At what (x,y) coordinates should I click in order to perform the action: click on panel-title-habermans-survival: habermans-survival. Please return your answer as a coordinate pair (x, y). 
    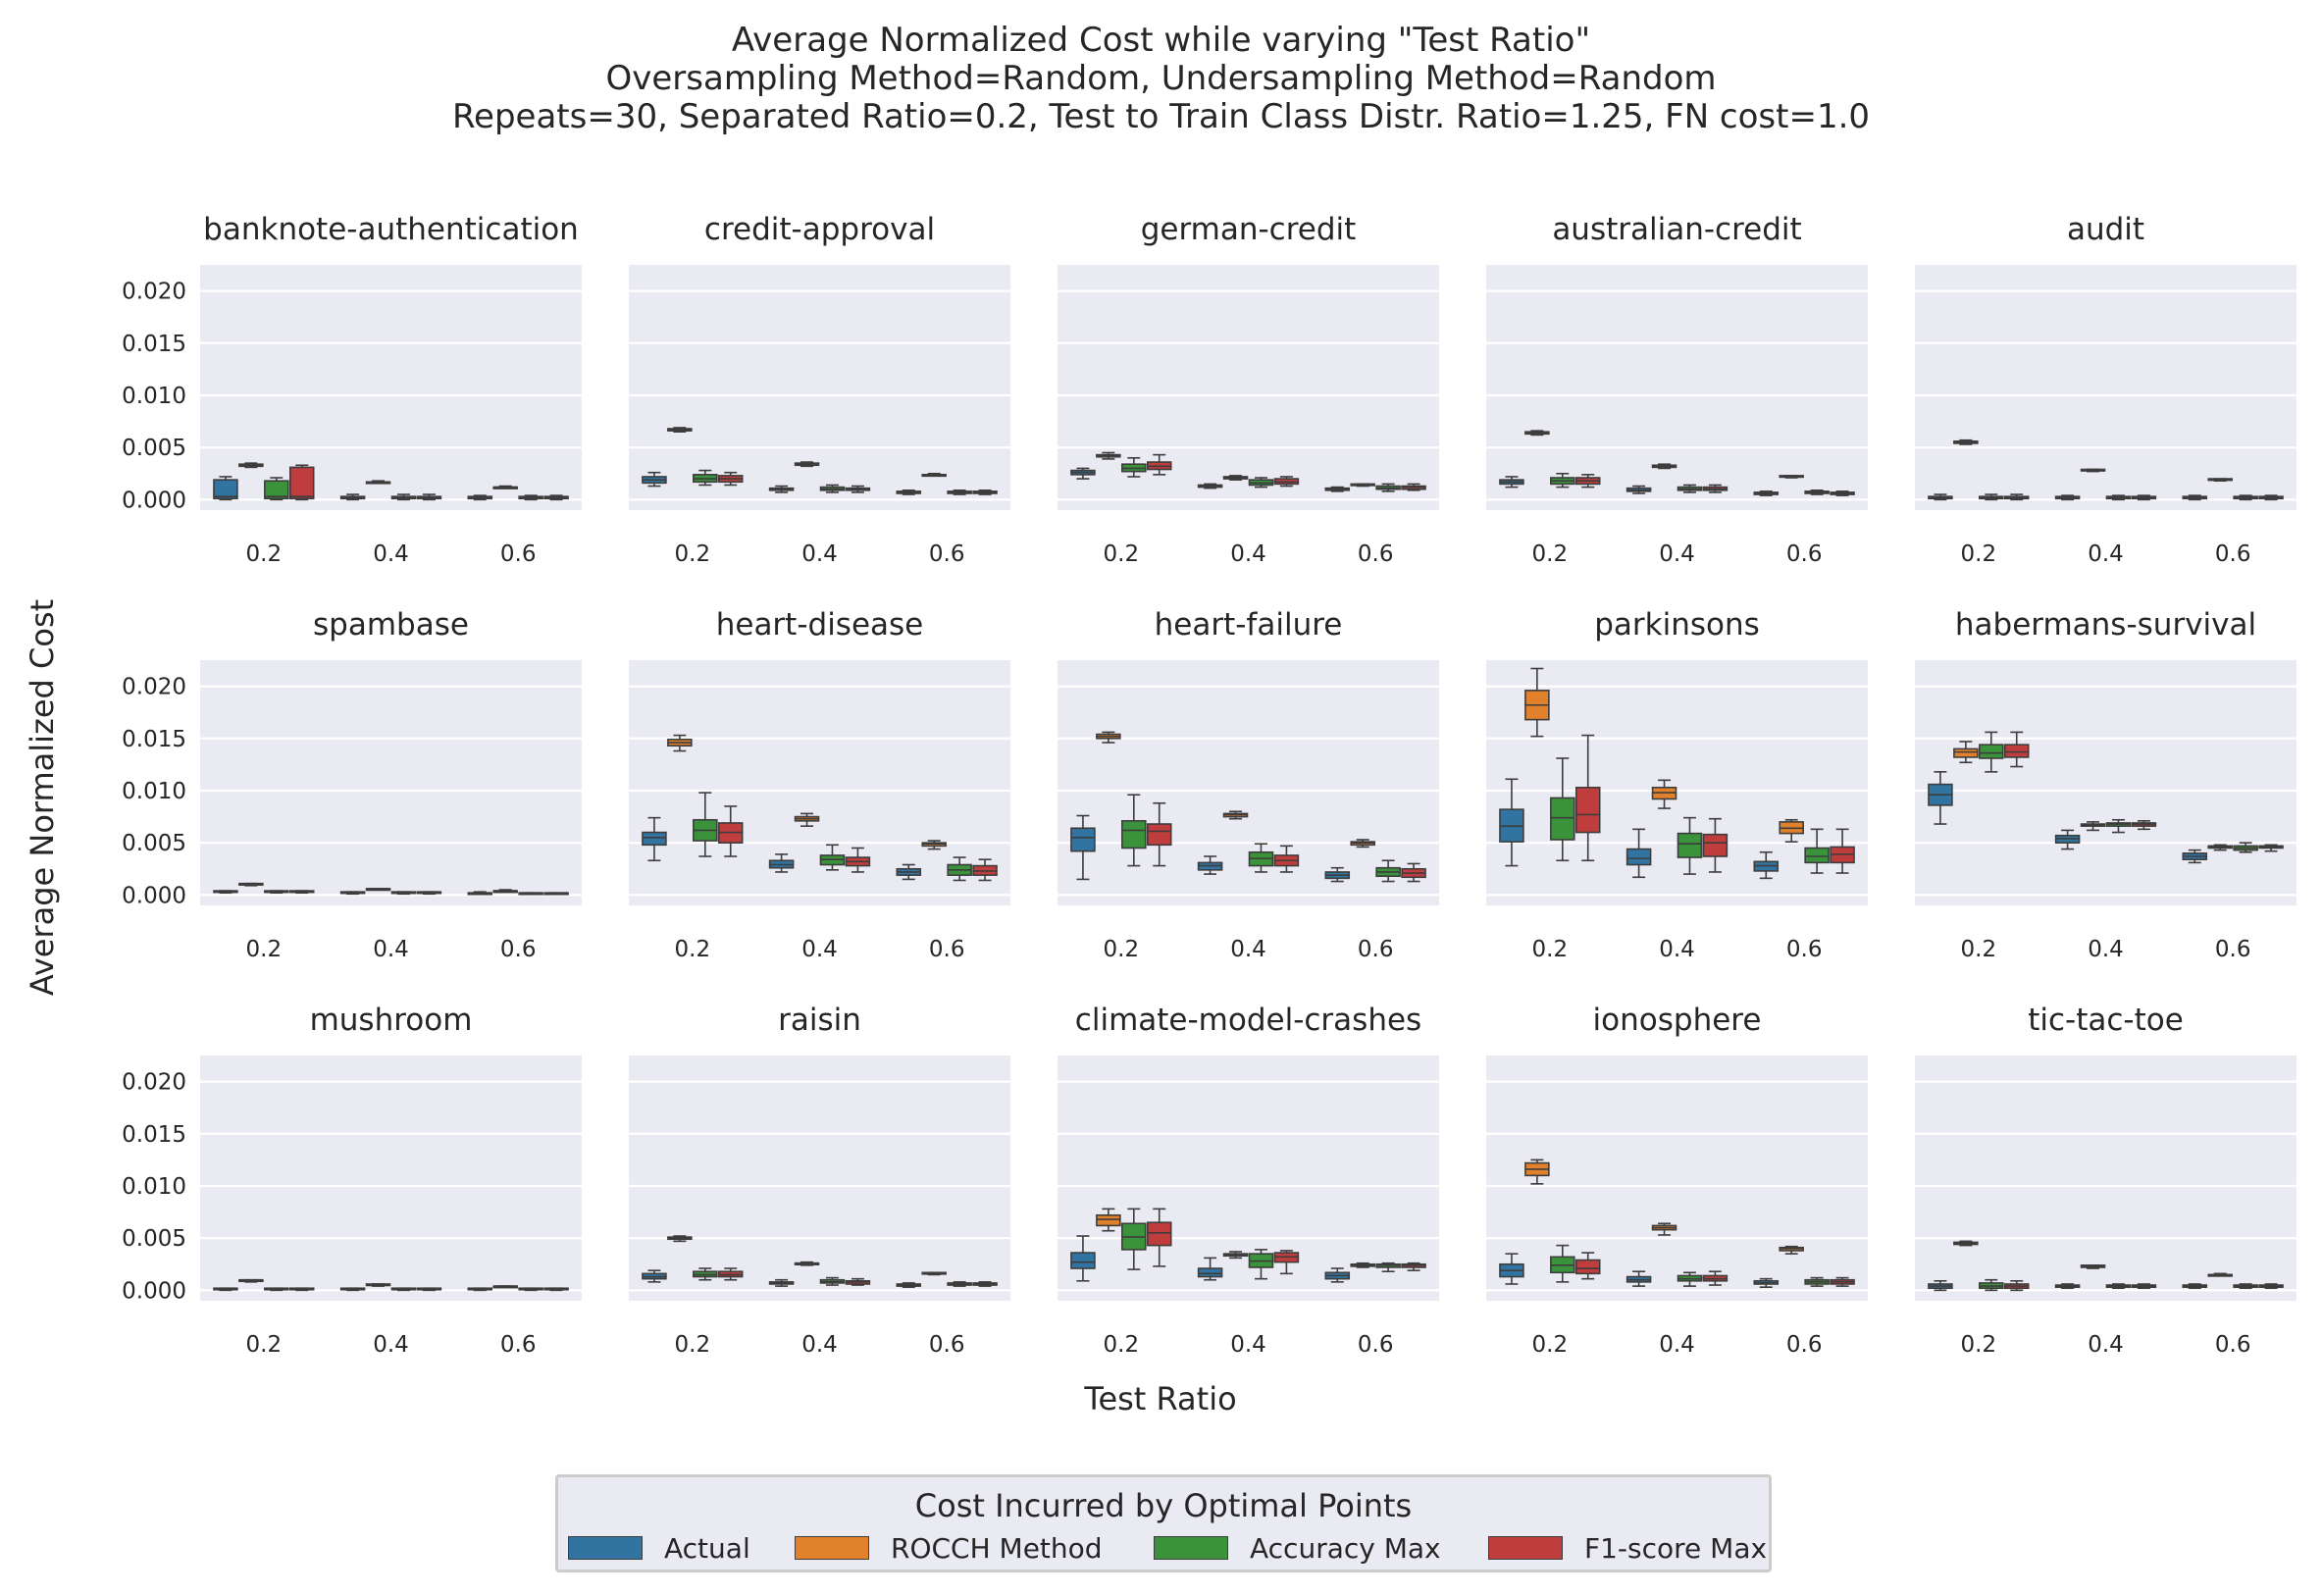
    Looking at the image, I should click on (2105, 625).